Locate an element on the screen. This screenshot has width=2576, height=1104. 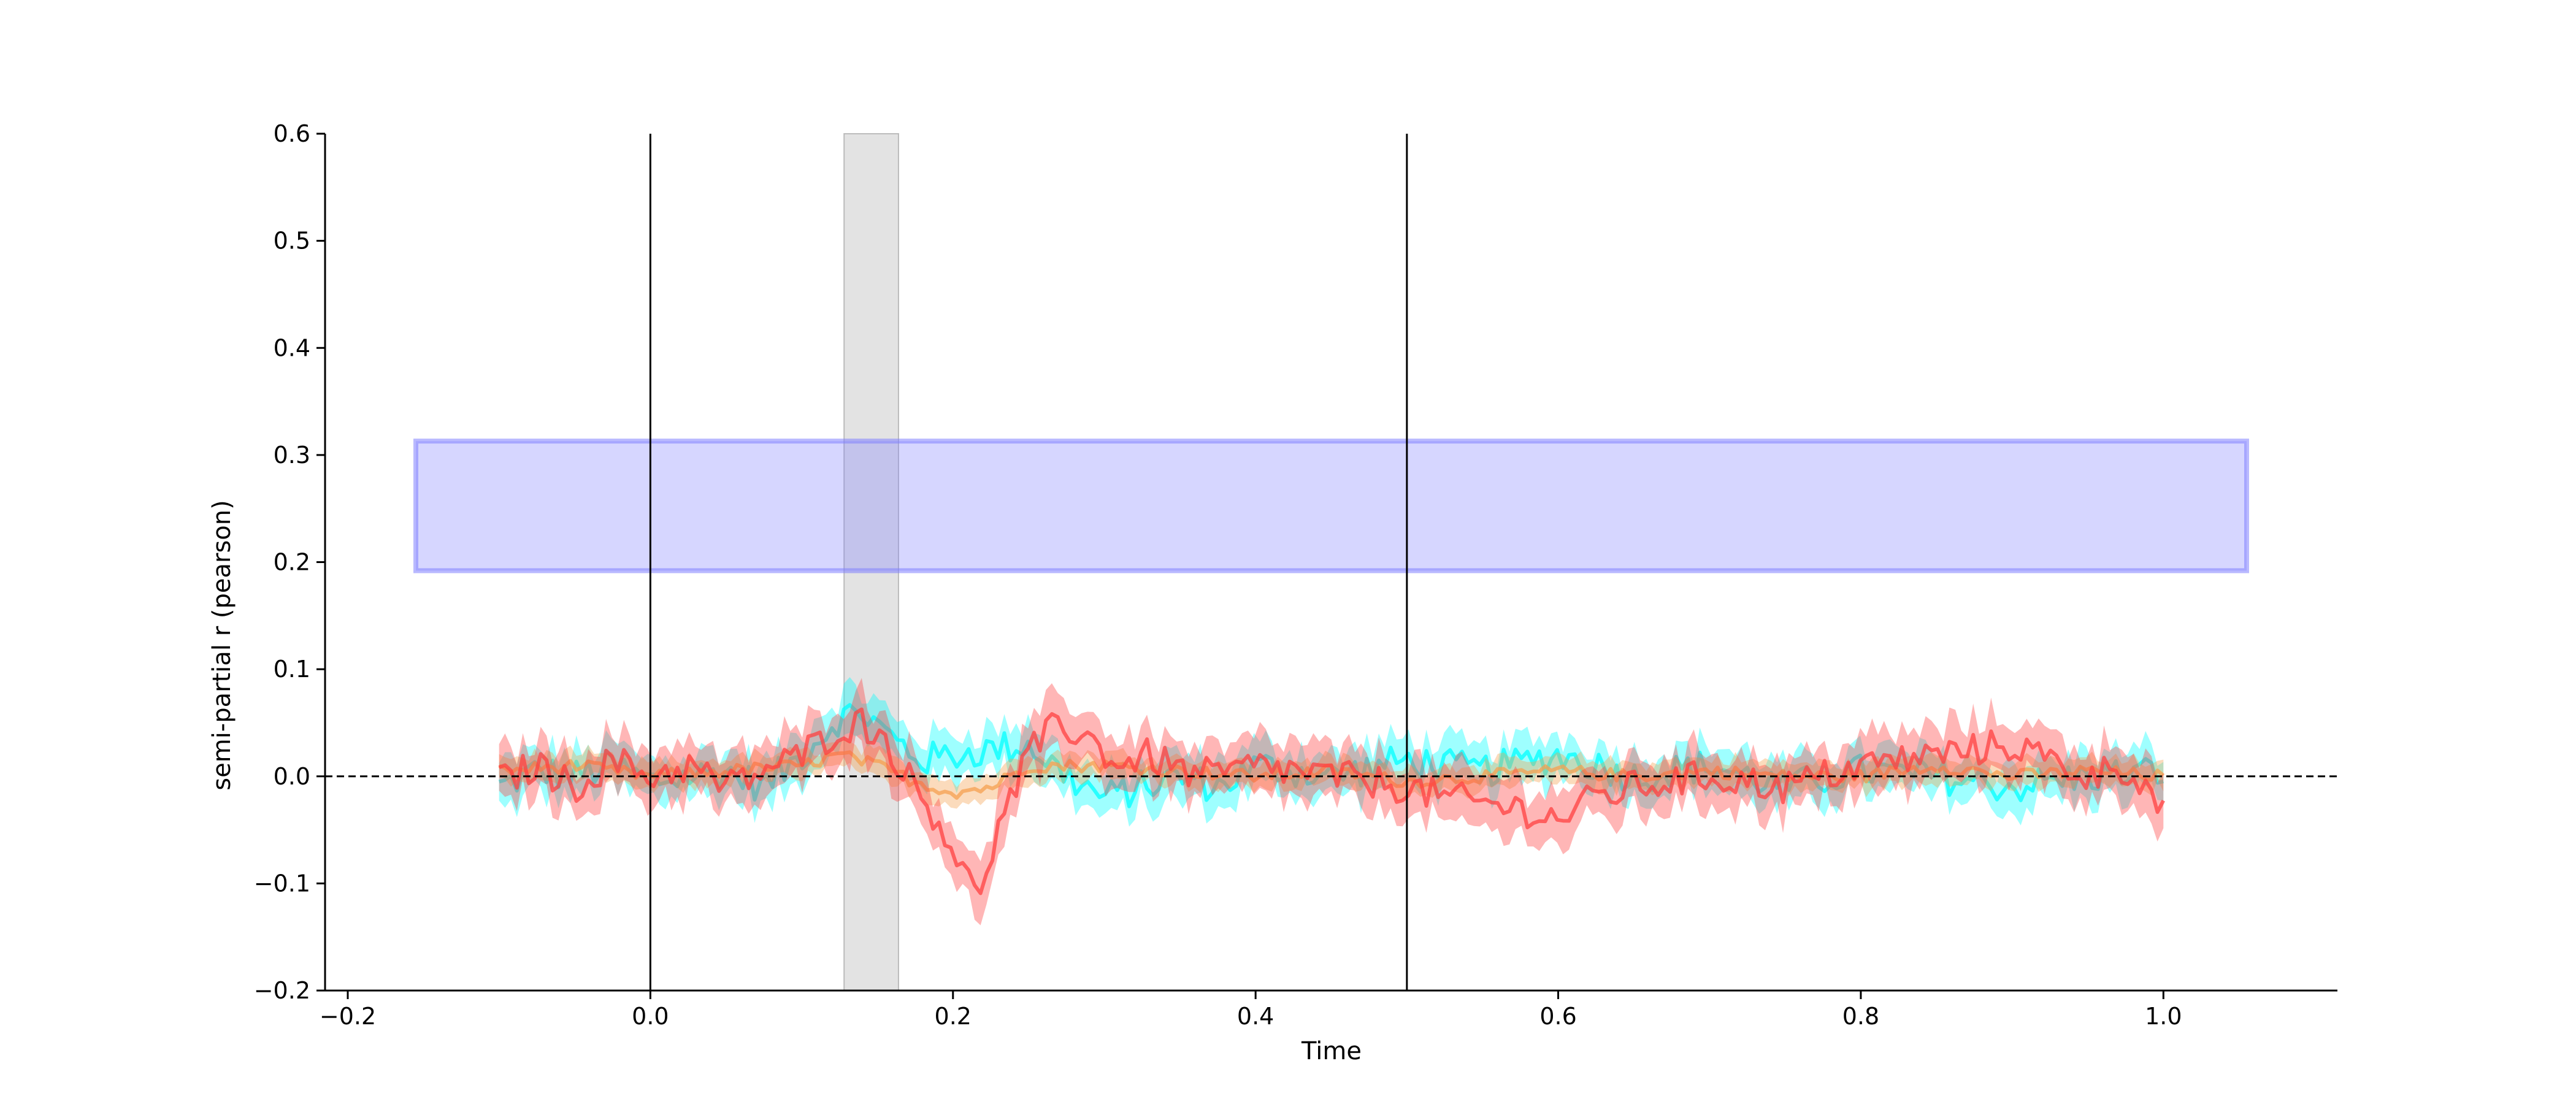
y-tick-label: 0.5 is located at coordinates (292, 241).